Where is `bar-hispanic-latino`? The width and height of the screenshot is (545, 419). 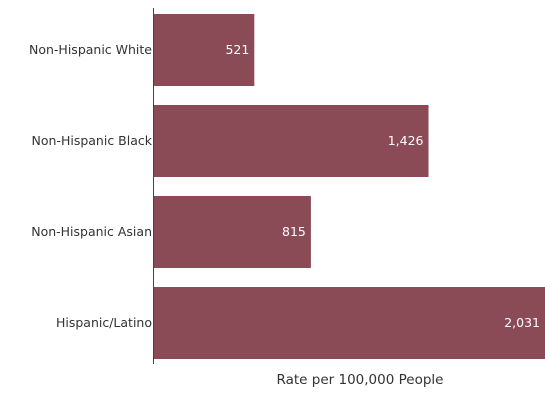 bar-hispanic-latino is located at coordinates (349, 323).